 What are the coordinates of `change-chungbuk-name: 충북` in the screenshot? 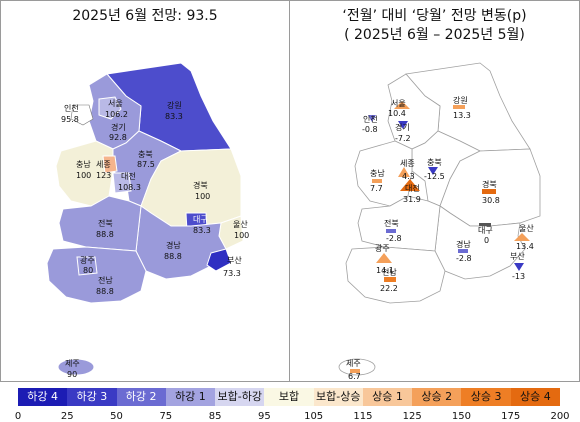 It's located at (434, 162).